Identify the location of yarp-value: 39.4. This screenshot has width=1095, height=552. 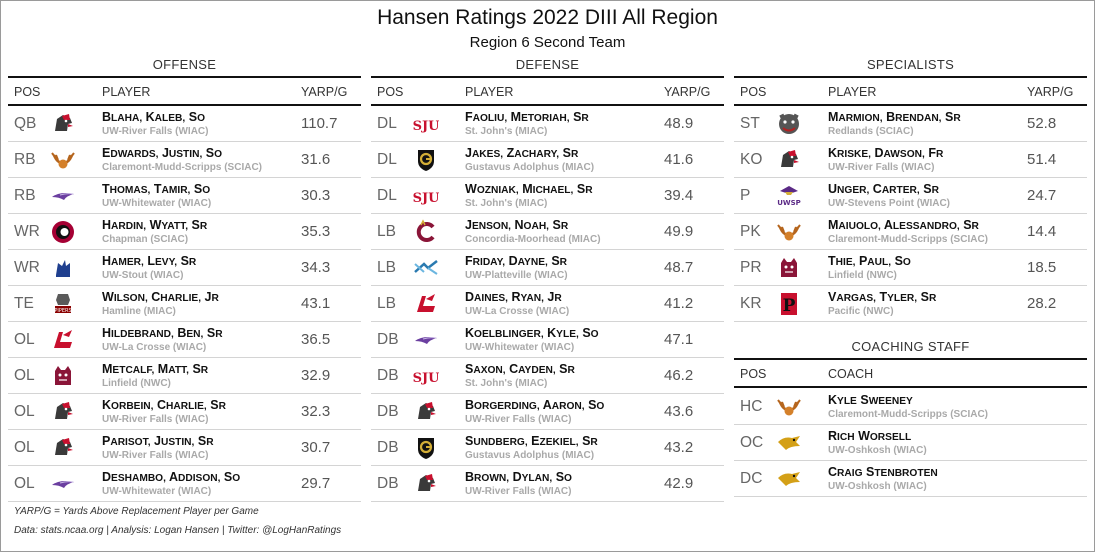
(679, 195).